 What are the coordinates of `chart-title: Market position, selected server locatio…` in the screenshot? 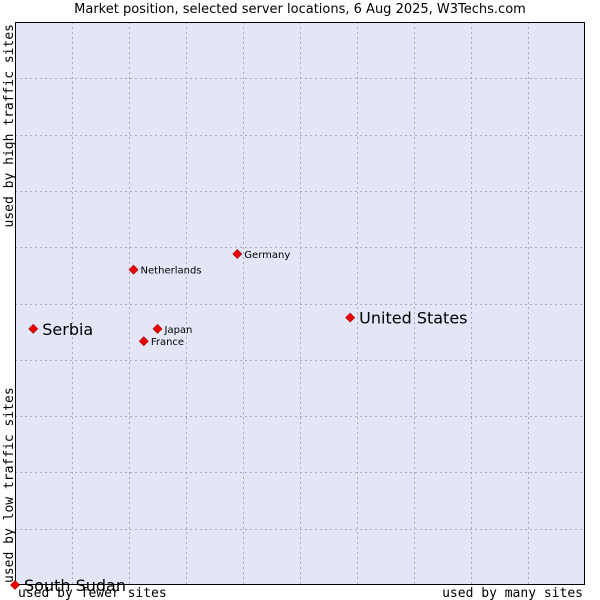 It's located at (300, 9).